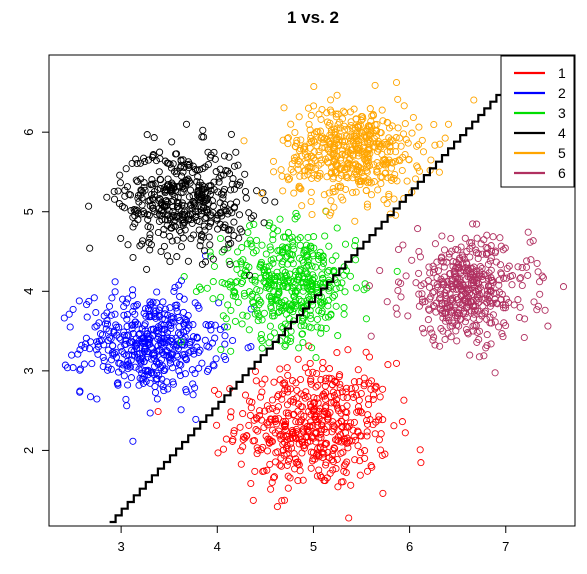 This screenshot has width=587, height=574. Describe the element at coordinates (121, 546) in the screenshot. I see `x-tick-label: 3` at that location.